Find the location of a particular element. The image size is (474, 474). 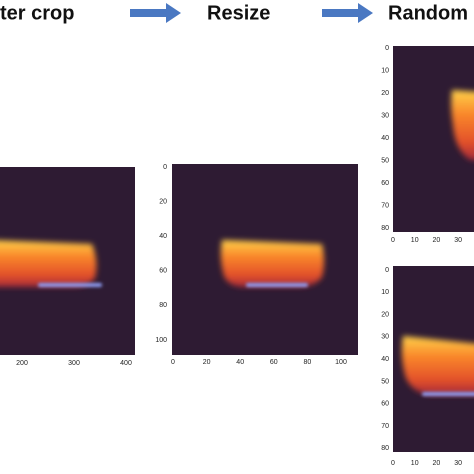

x-tick-label: 400 is located at coordinates (126, 363).